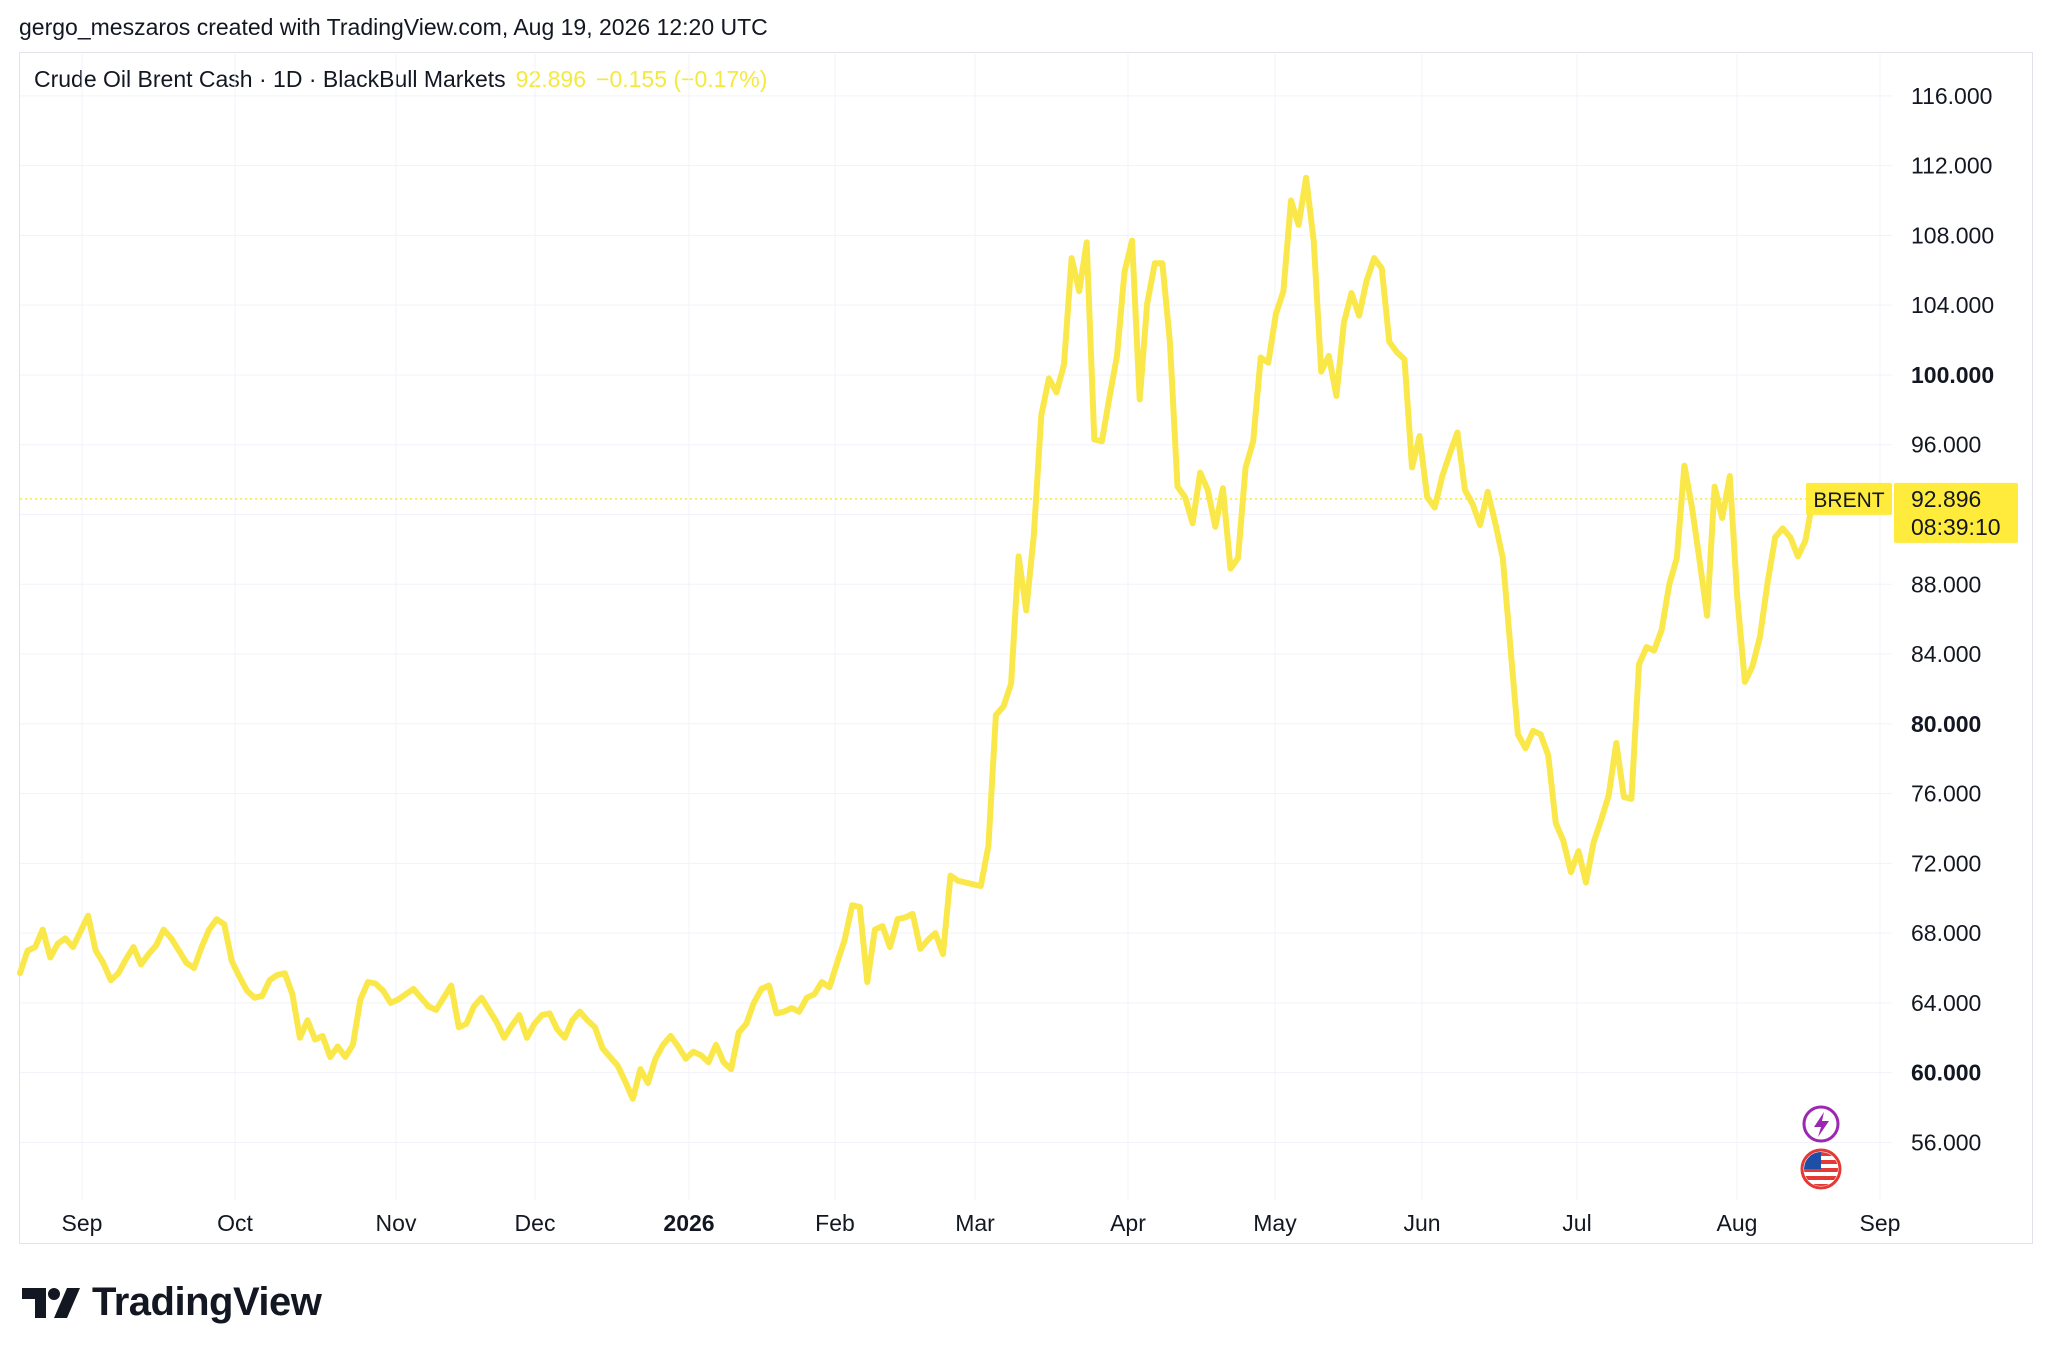 This screenshot has height=1360, width=2048. I want to click on x-tick-label: May, so click(1275, 1223).